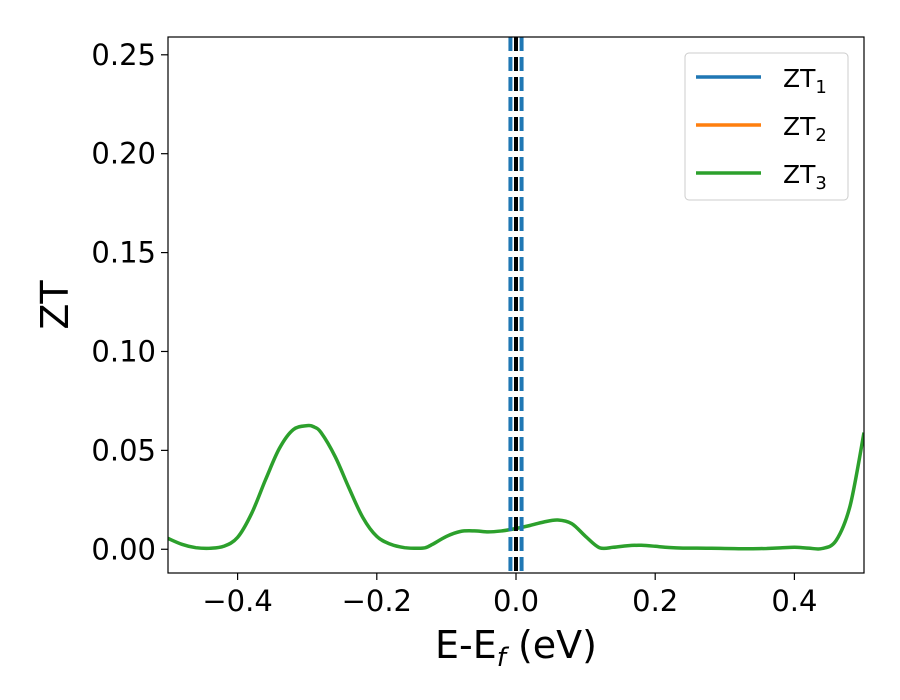 This screenshot has height=700, width=900. I want to click on x-tick-label: 0.4, so click(794, 601).